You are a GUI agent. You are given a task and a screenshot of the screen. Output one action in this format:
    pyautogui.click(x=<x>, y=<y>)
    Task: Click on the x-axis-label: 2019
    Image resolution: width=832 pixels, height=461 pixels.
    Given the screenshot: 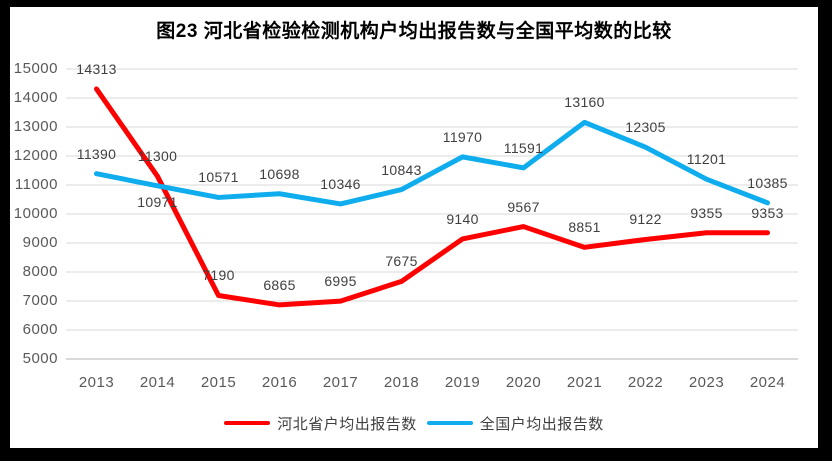 What is the action you would take?
    pyautogui.click(x=462, y=382)
    